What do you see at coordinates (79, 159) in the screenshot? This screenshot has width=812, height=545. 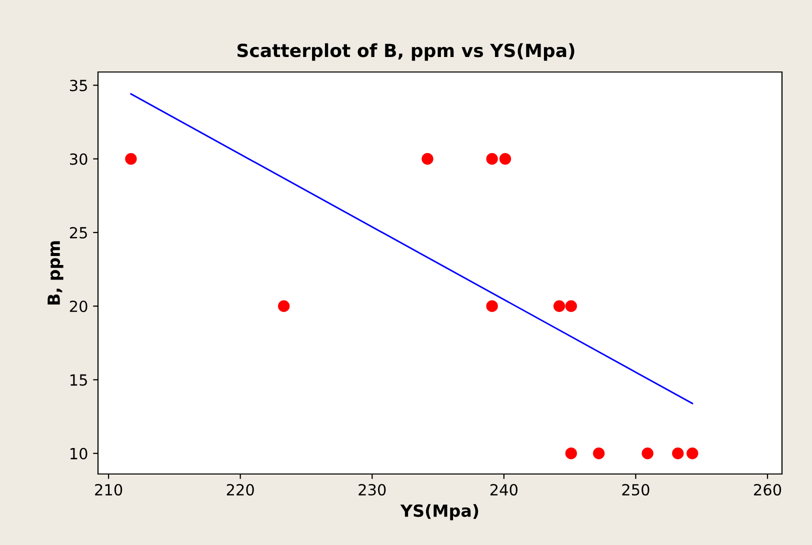 I see `y-tick-label: 30` at bounding box center [79, 159].